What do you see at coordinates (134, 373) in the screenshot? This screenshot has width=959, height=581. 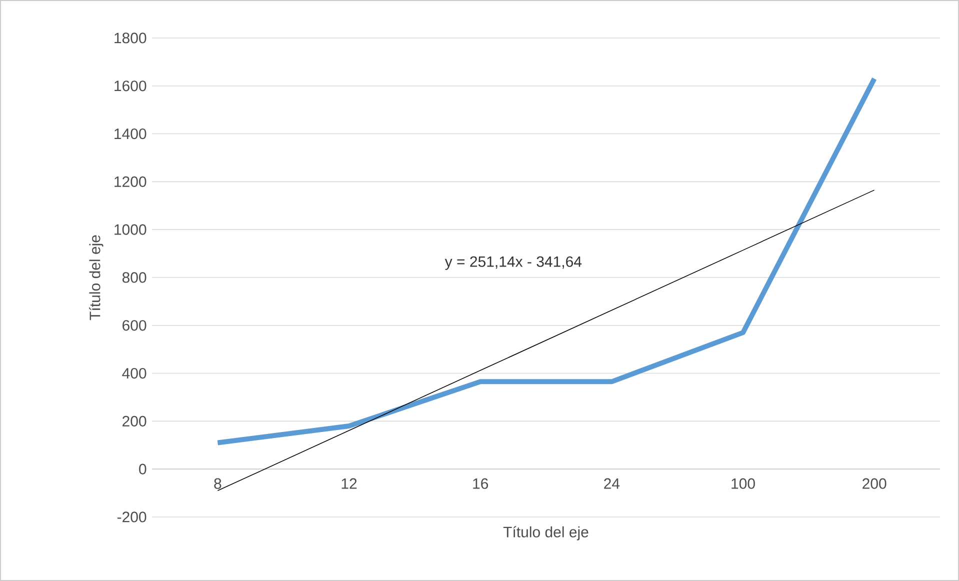 I see `y-tick-label: 400` at bounding box center [134, 373].